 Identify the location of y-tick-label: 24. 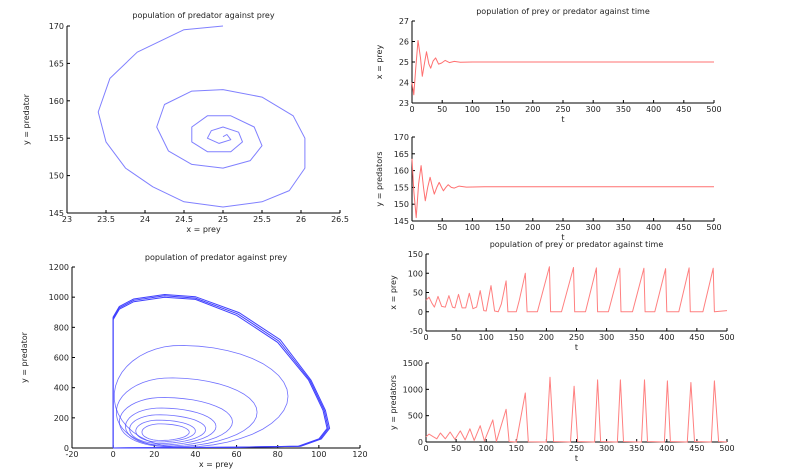
(404, 83).